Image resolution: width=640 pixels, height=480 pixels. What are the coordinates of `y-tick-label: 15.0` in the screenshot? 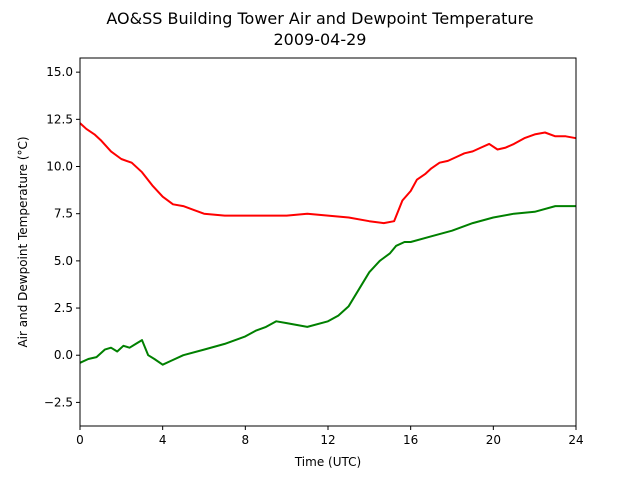 It's located at (59, 72).